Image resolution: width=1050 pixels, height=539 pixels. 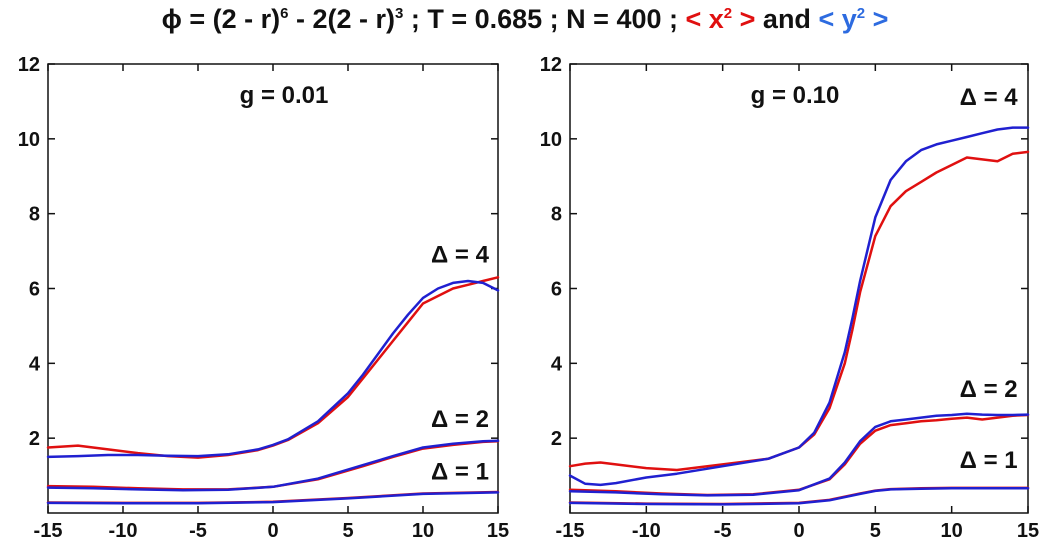 I want to click on series-line-y2-deltadeltadeltadelta4, so click(x=273, y=369).